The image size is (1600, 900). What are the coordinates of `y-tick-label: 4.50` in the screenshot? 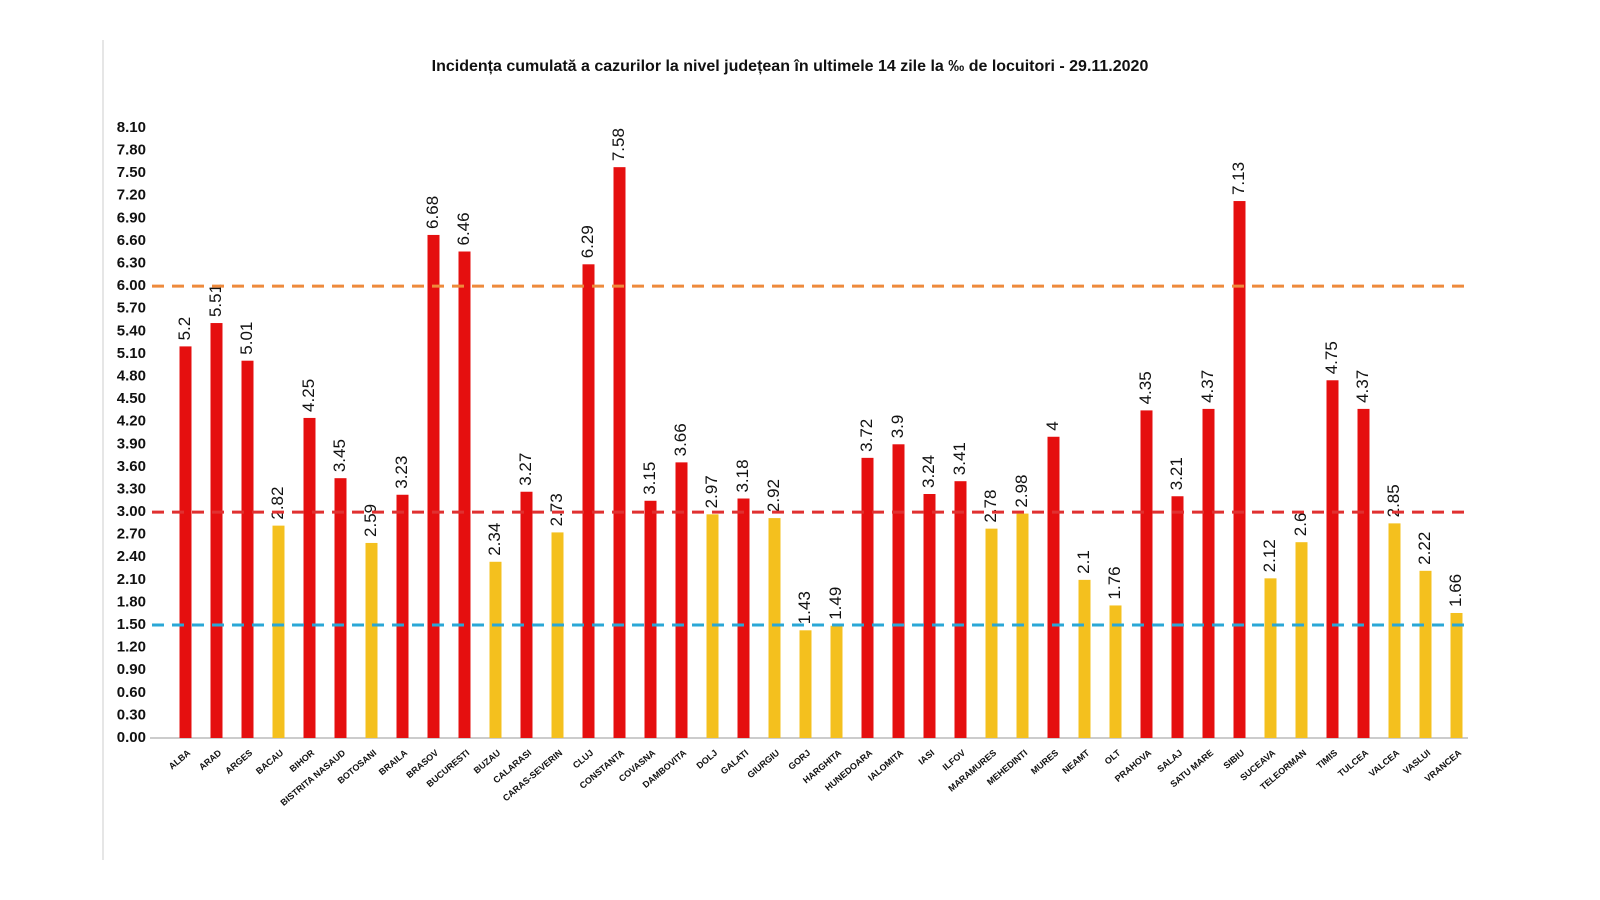 It's located at (131, 398).